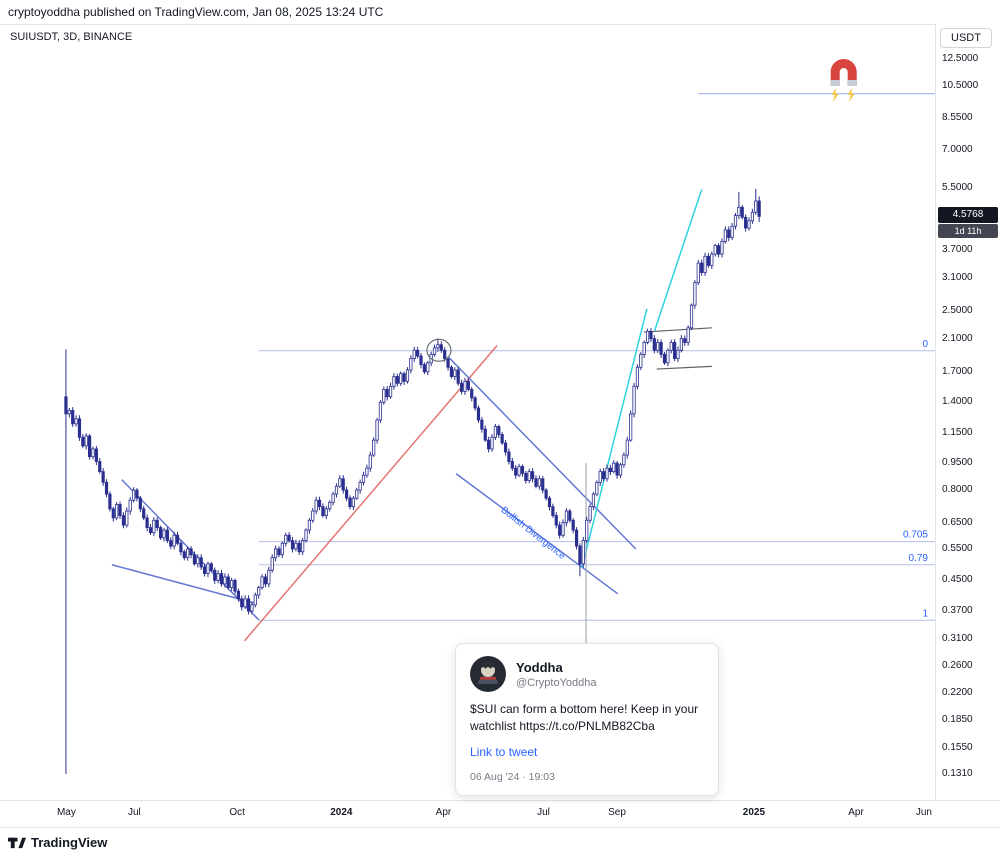 This screenshot has width=1000, height=857. What do you see at coordinates (966, 38) in the screenshot?
I see `currency-button: USDT` at bounding box center [966, 38].